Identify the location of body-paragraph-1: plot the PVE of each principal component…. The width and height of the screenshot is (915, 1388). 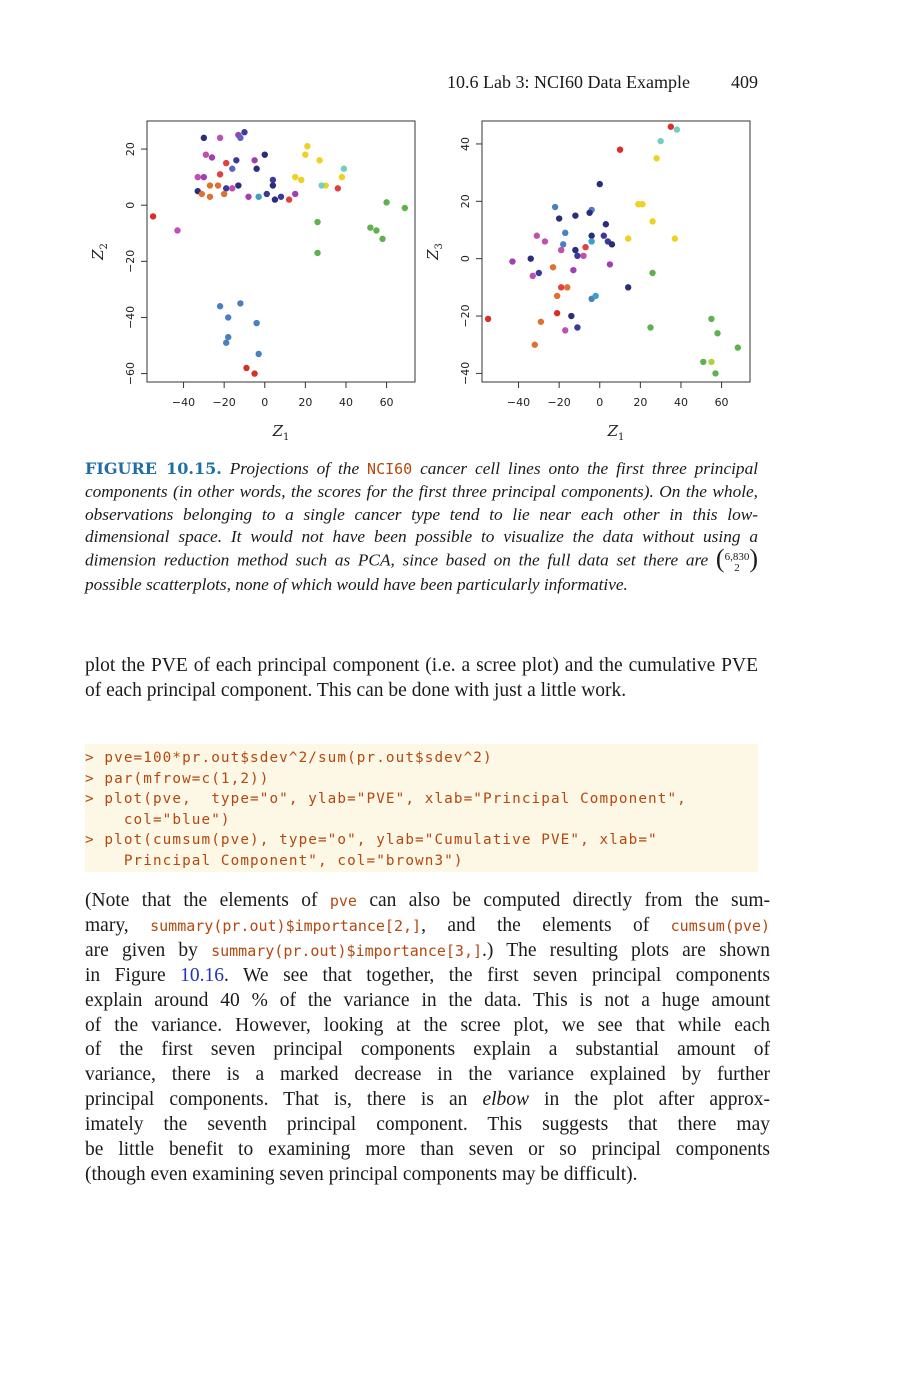
(421, 678).